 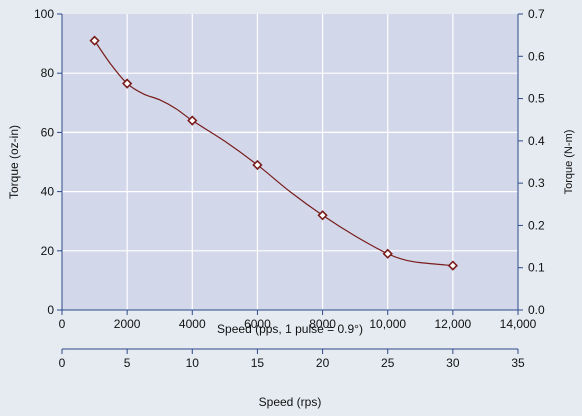 What do you see at coordinates (323, 363) in the screenshot?
I see `x2-tick-label: 20` at bounding box center [323, 363].